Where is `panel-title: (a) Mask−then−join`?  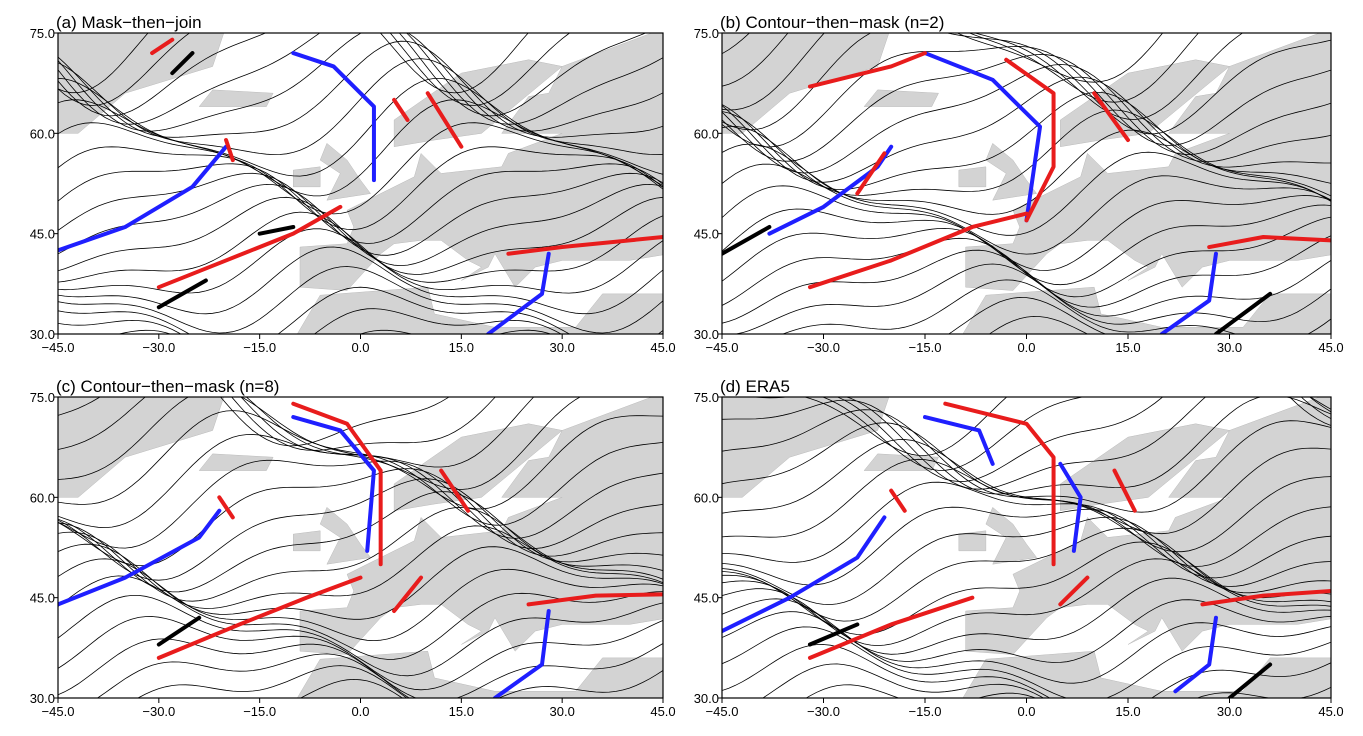 panel-title: (a) Mask−then−join is located at coordinates (129, 22).